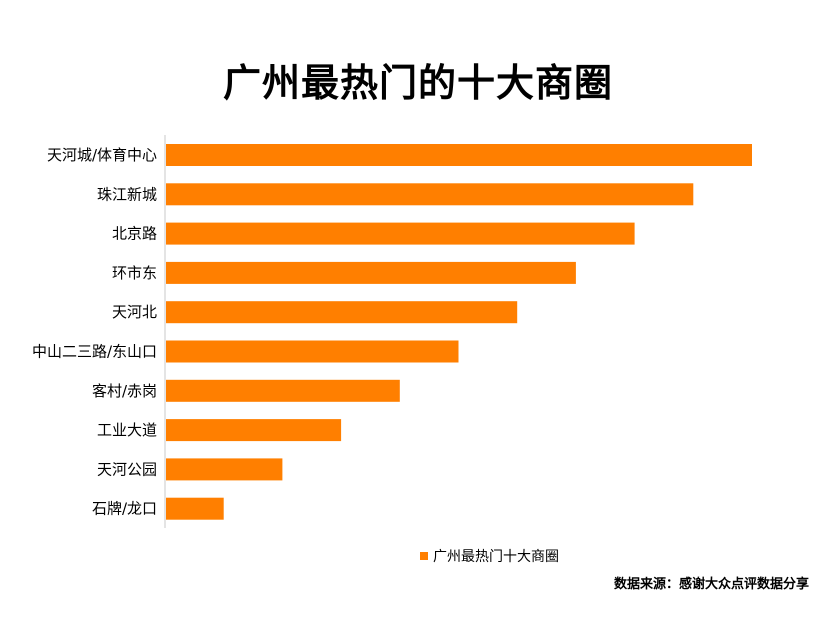 The image size is (836, 625). Describe the element at coordinates (127, 430) in the screenshot. I see `category-label-8: 工业大道` at that location.